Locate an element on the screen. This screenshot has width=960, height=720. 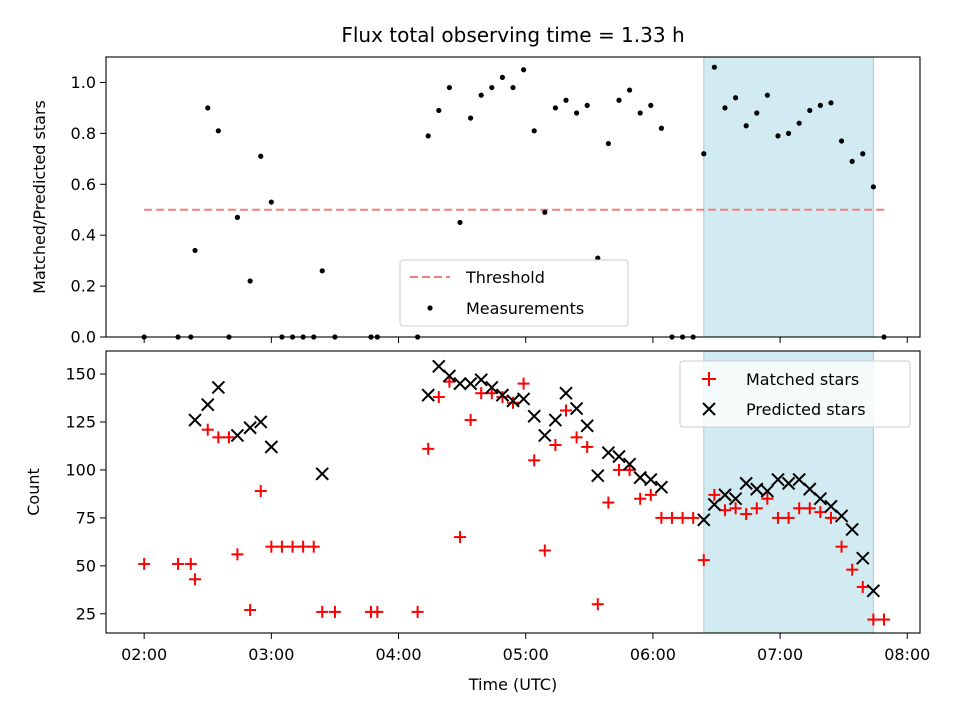
top-legend-box is located at coordinates (514, 293).